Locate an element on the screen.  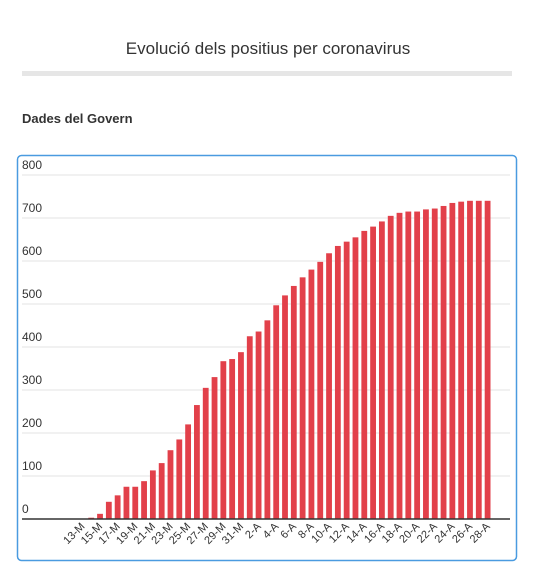
y-tick-label: 100 is located at coordinates (32, 466).